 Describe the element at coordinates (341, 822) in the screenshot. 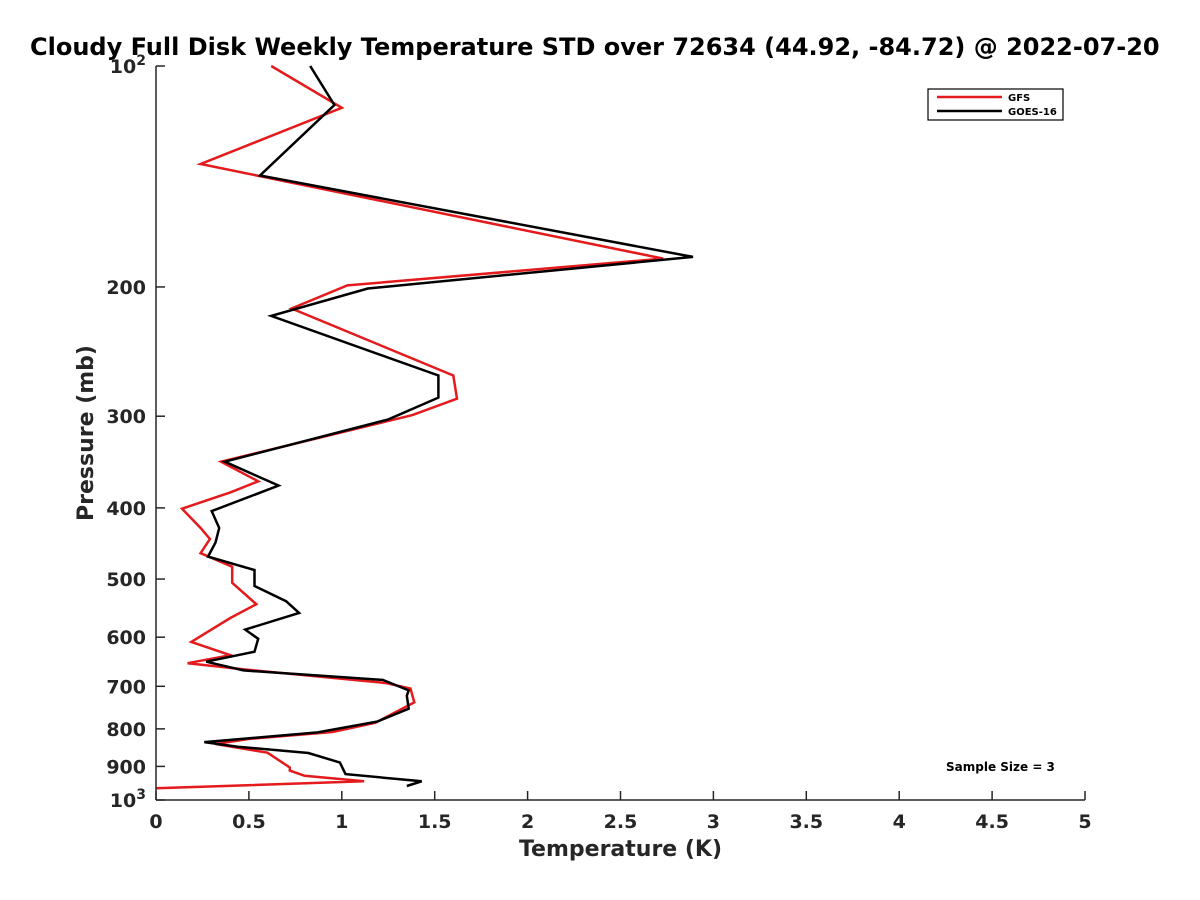

I see `x-tick-label: 1` at that location.